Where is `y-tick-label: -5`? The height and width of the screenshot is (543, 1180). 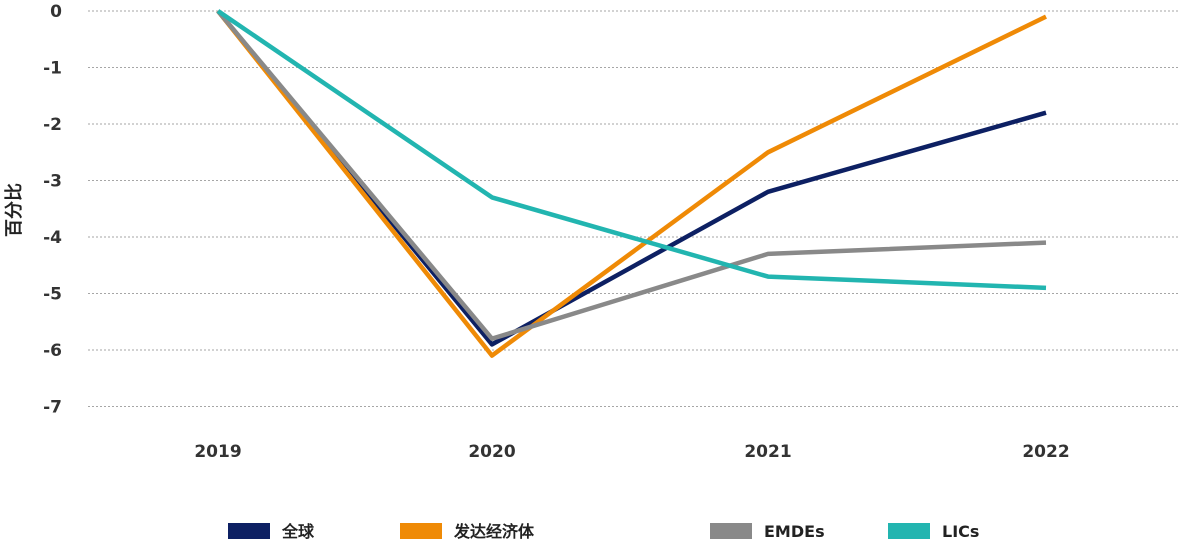
y-tick-label: -5 is located at coordinates (52, 295).